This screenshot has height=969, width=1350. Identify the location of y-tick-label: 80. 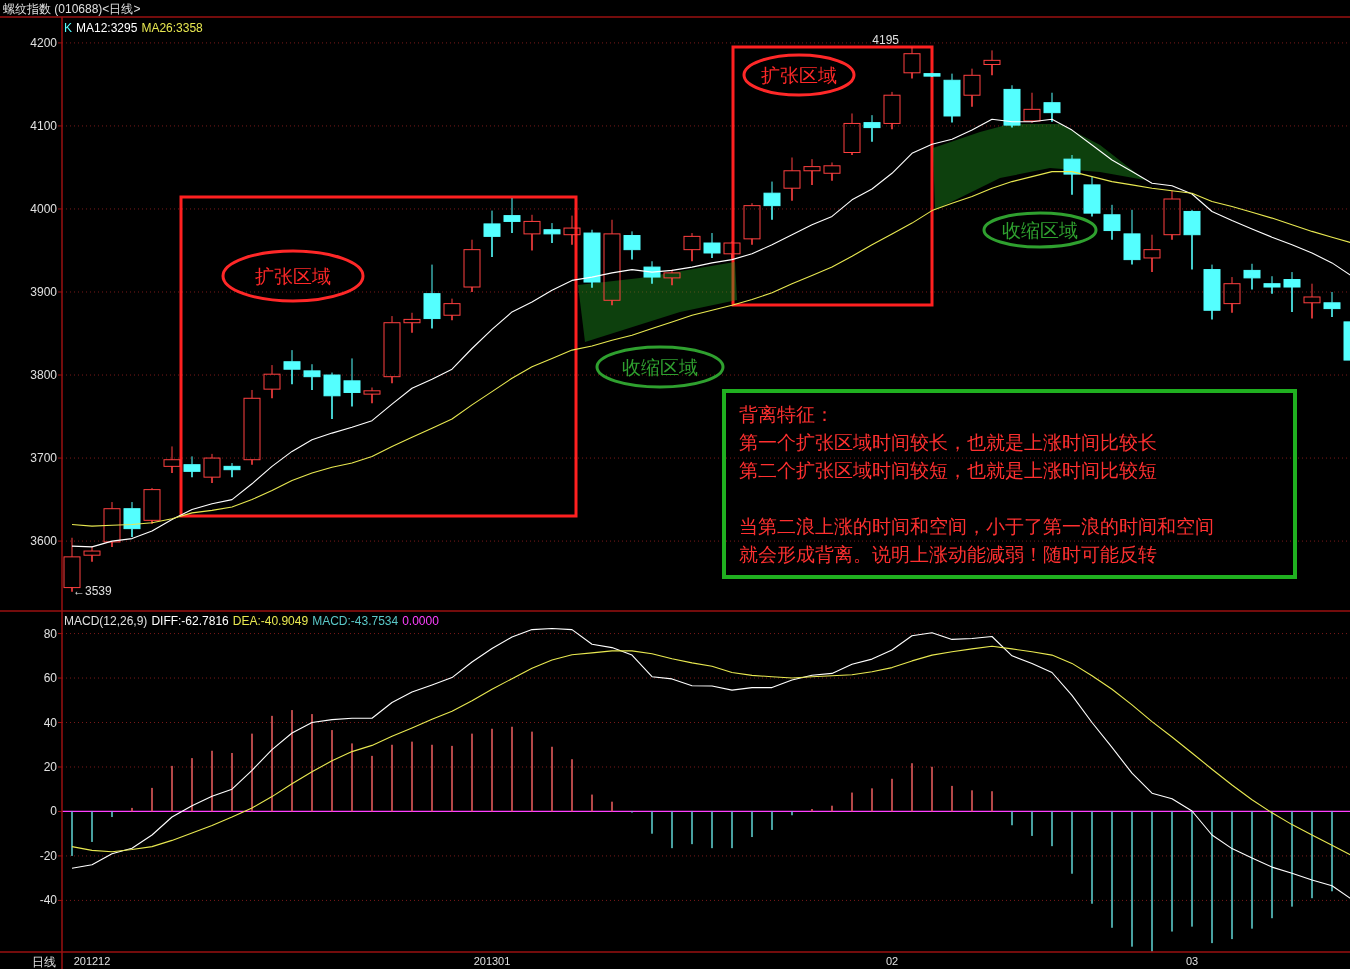
(50, 633).